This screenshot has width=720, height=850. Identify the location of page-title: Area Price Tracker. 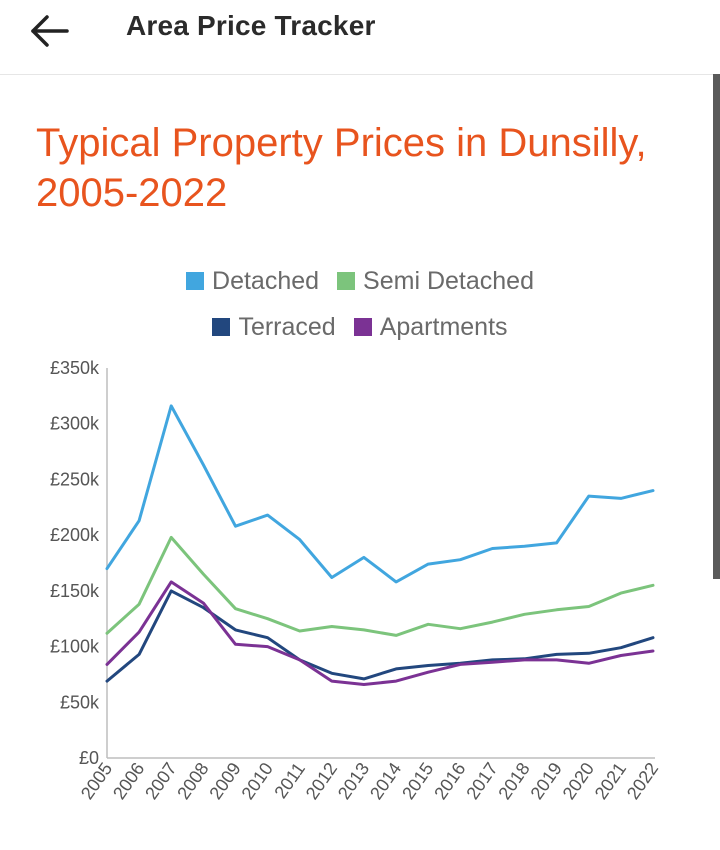
(251, 25).